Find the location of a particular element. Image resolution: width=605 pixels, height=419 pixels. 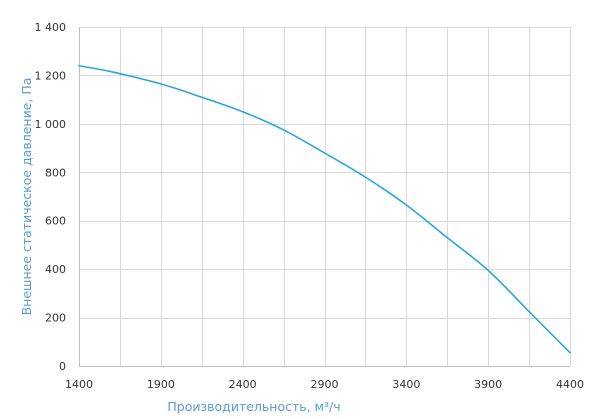

y-tick-label: 1 000 is located at coordinates (51, 124).